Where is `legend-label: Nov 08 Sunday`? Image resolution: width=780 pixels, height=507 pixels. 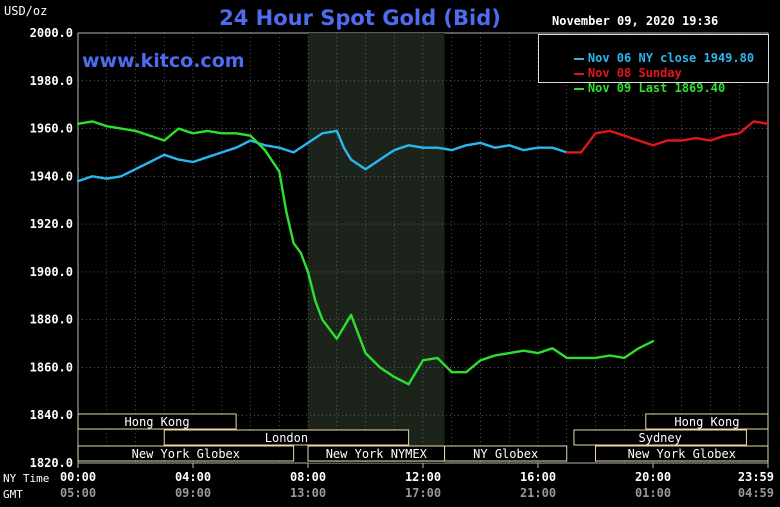 legend-label: Nov 08 Sunday is located at coordinates (634, 73).